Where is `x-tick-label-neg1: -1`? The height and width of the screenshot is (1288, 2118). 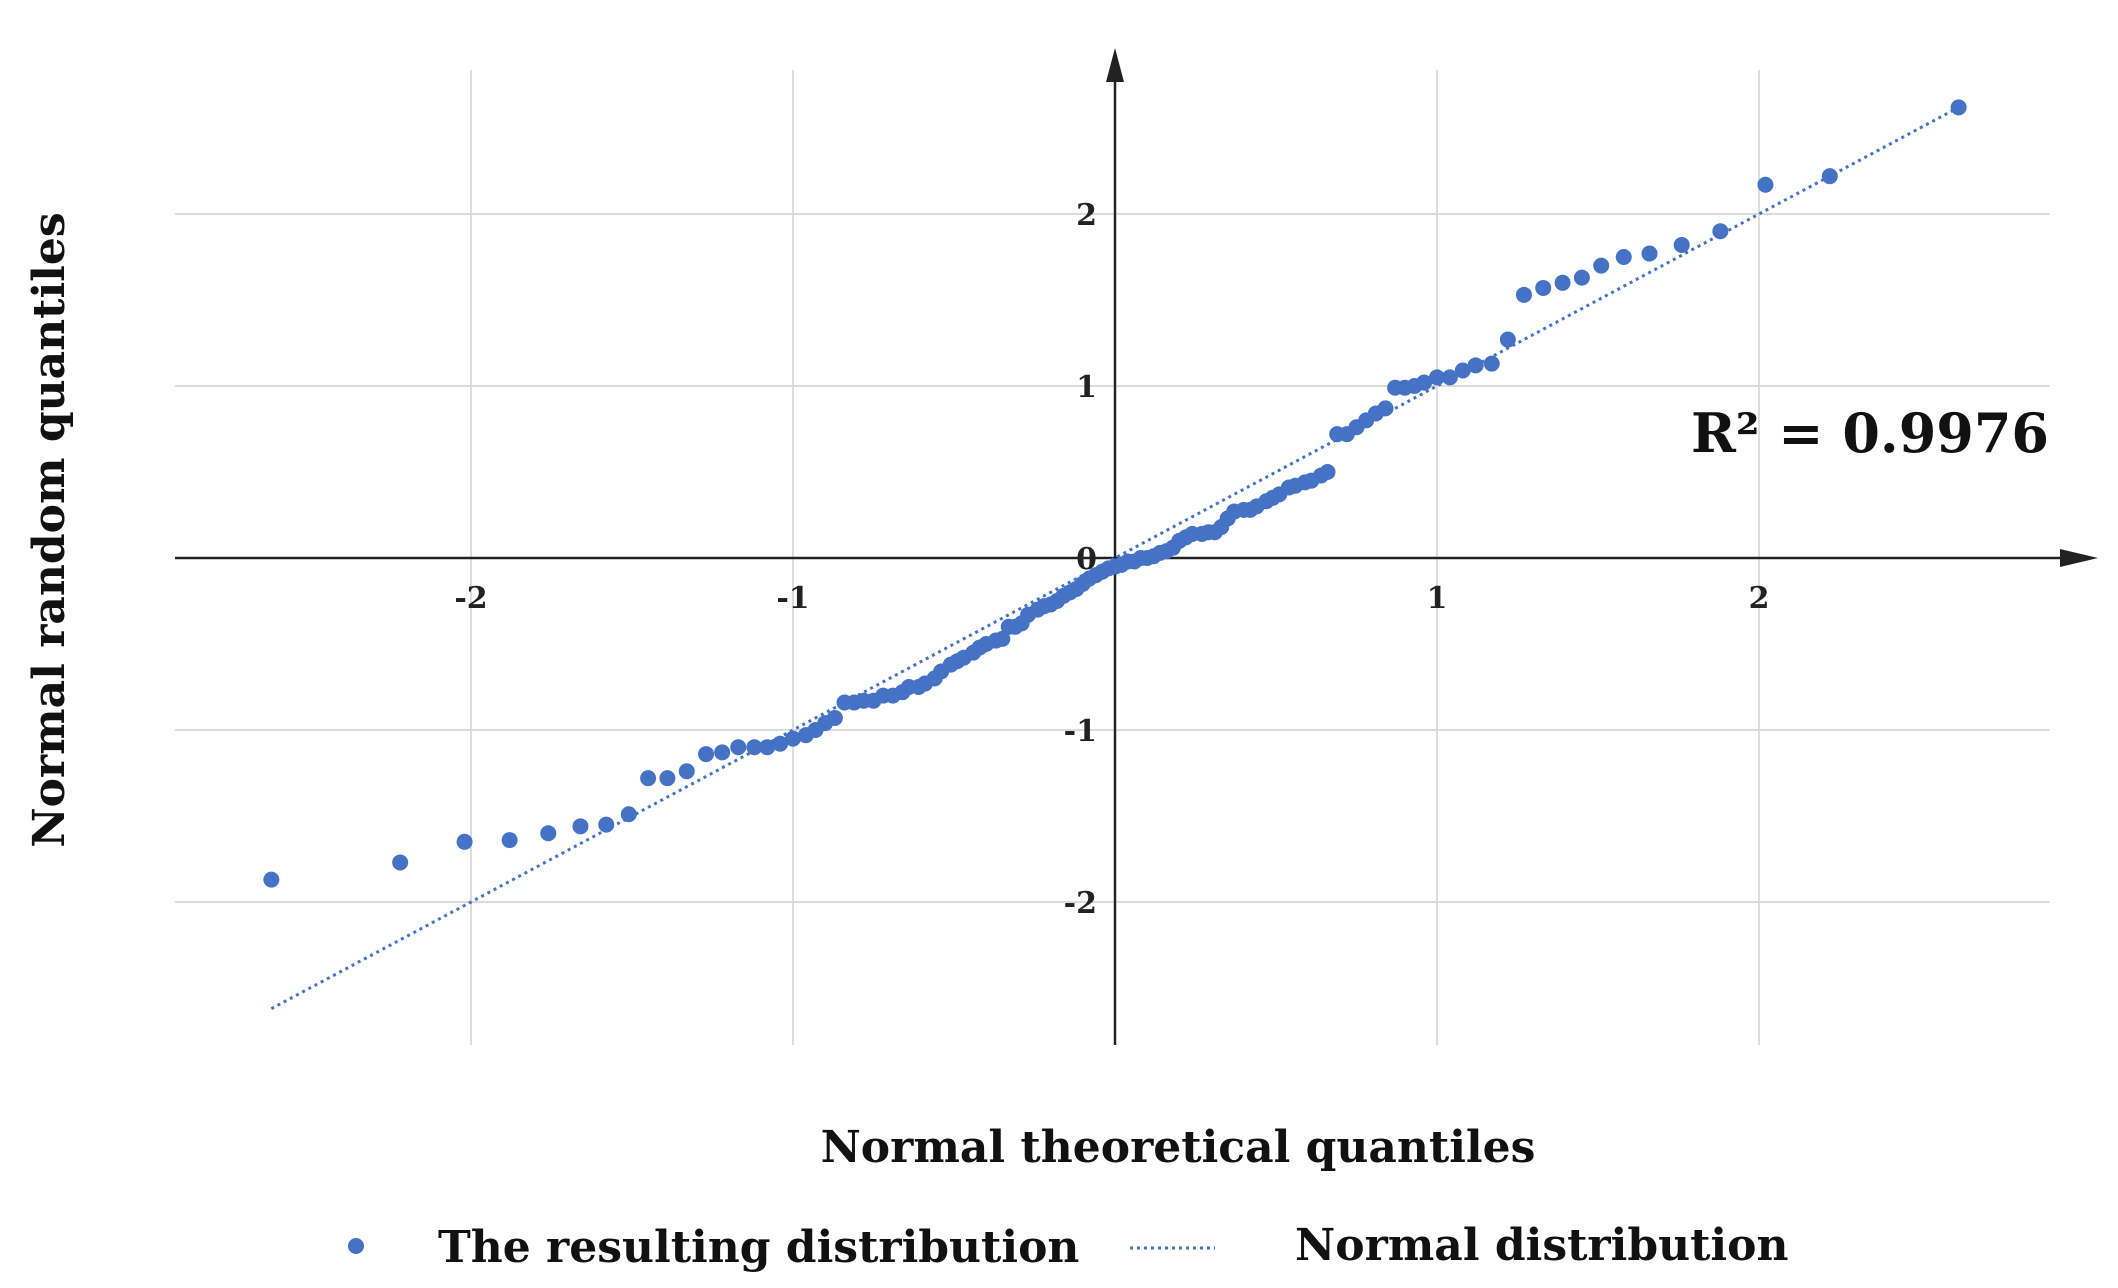 x-tick-label-neg1: -1 is located at coordinates (792, 598).